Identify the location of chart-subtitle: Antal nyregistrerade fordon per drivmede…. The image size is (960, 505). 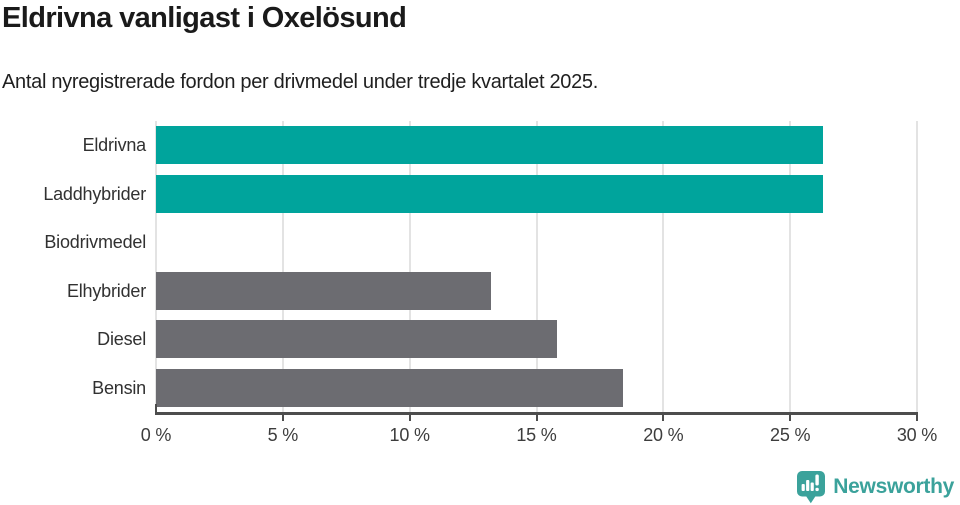
(300, 82).